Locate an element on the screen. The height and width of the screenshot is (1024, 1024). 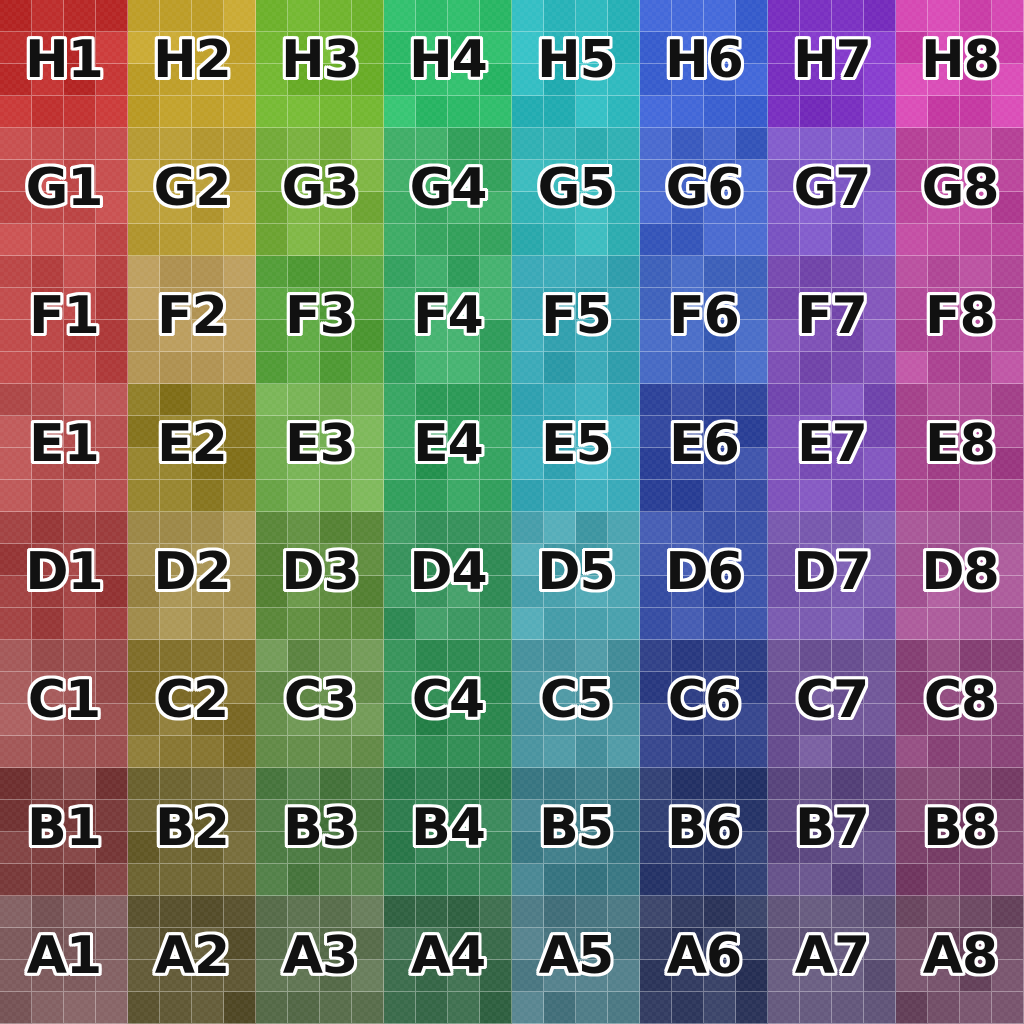
grid-cell-h1: H1 is located at coordinates (64, 64).